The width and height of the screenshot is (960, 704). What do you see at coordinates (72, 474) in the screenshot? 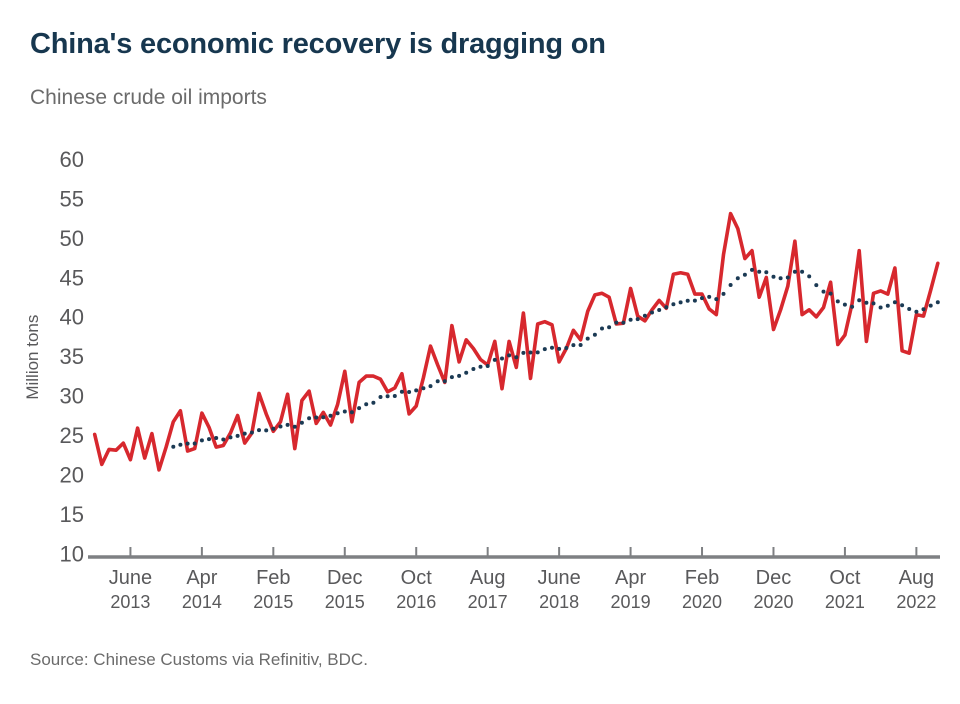
I see `y-tick-label: 20` at bounding box center [72, 474].